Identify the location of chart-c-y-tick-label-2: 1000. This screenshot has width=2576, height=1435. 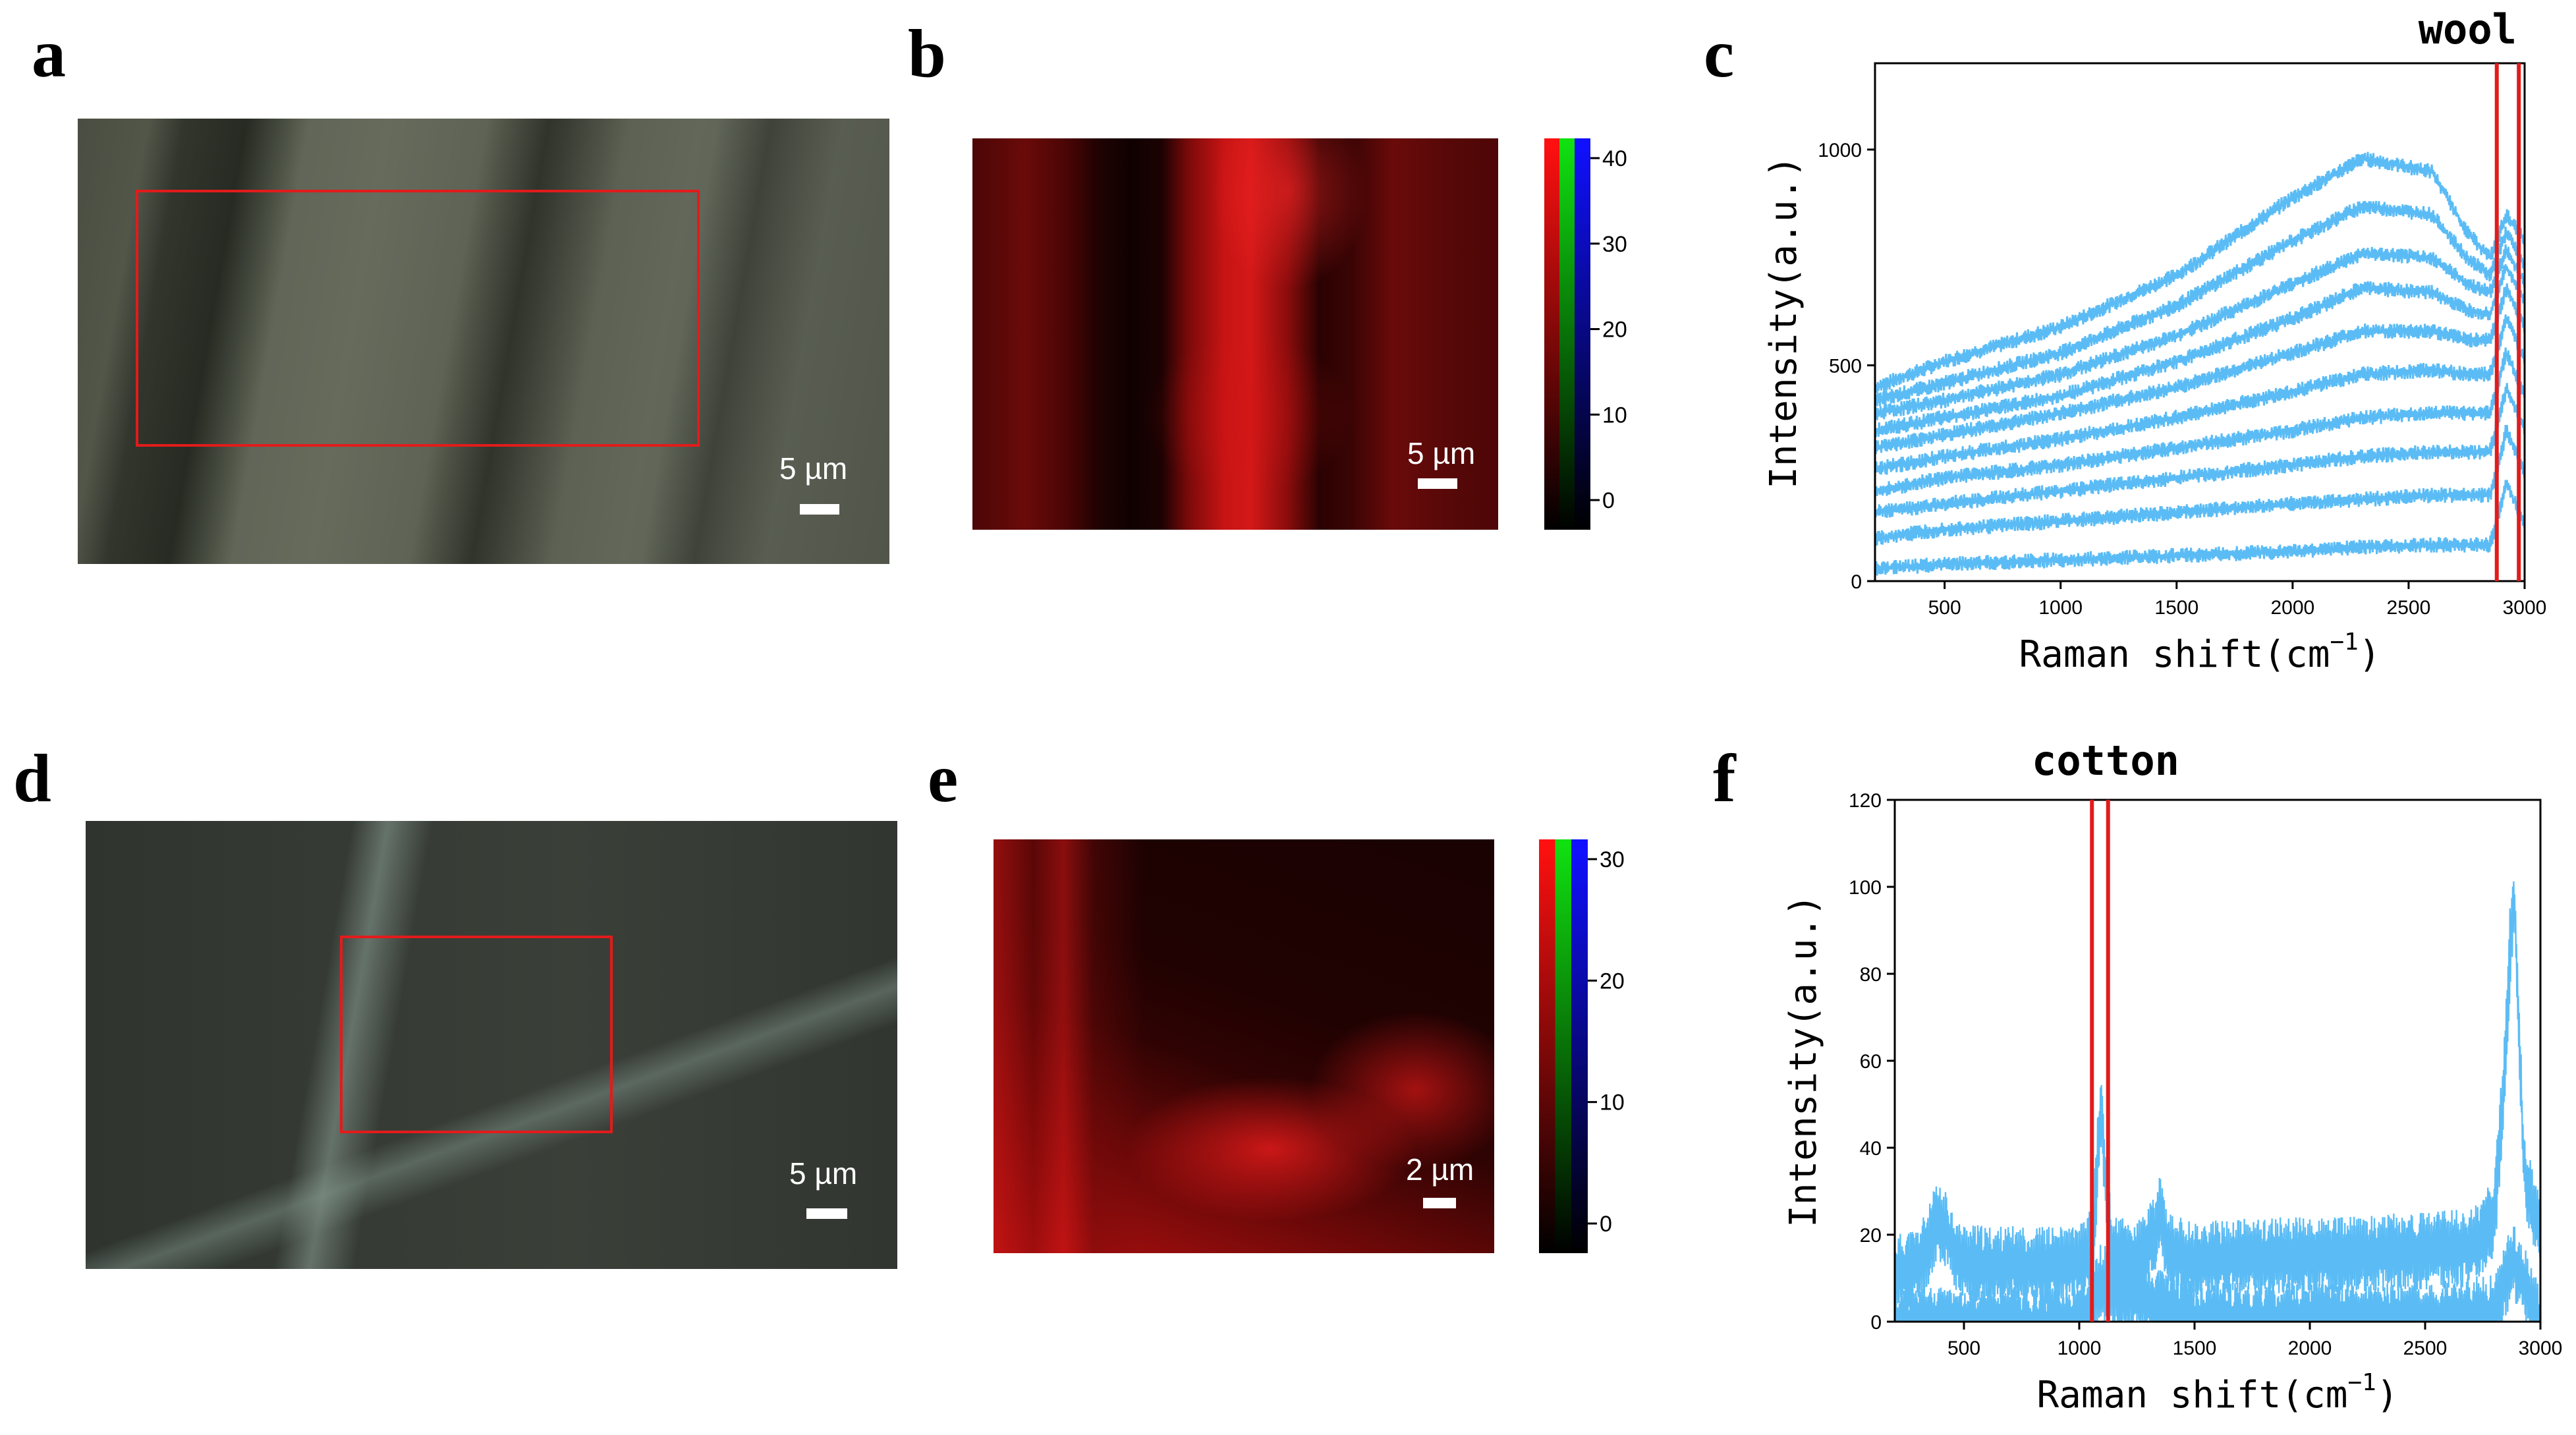
(1840, 150).